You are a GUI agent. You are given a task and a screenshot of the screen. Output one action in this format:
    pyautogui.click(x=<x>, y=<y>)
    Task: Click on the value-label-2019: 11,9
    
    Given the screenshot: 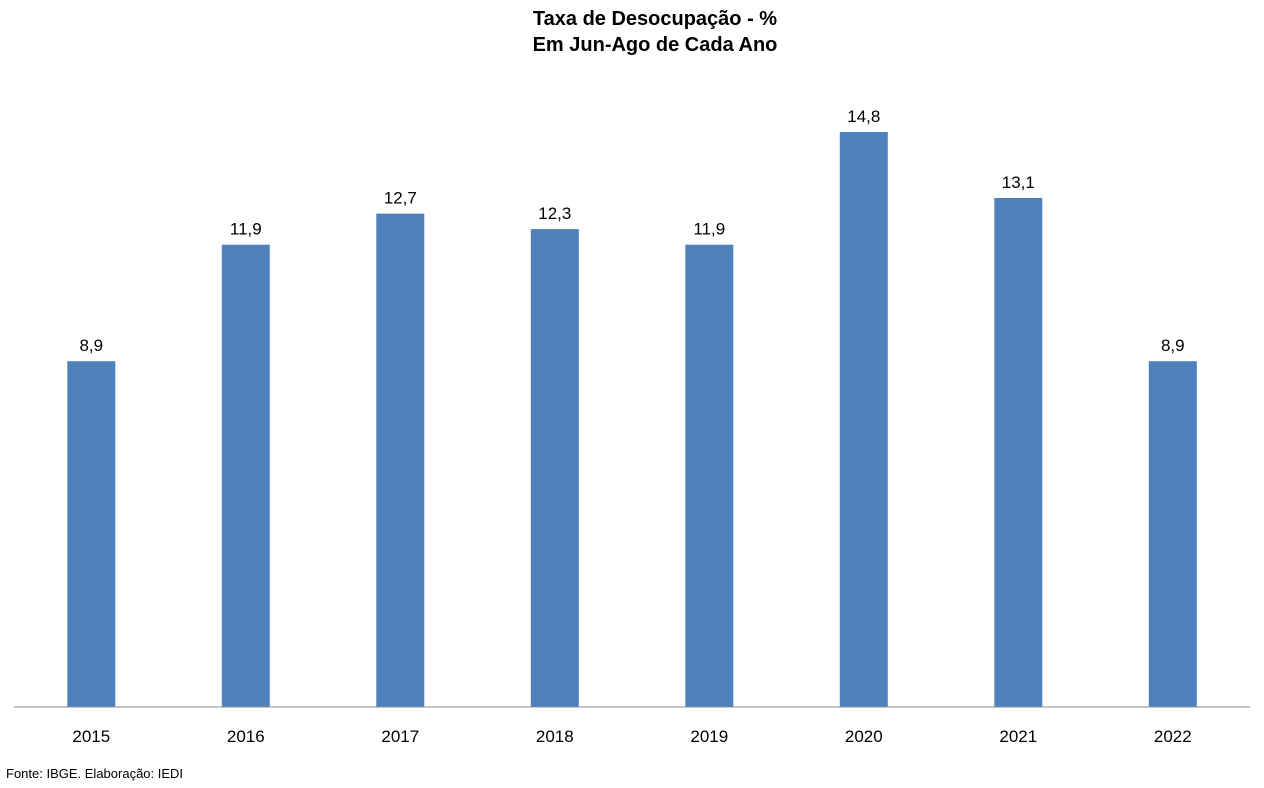 What is the action you would take?
    pyautogui.click(x=709, y=229)
    